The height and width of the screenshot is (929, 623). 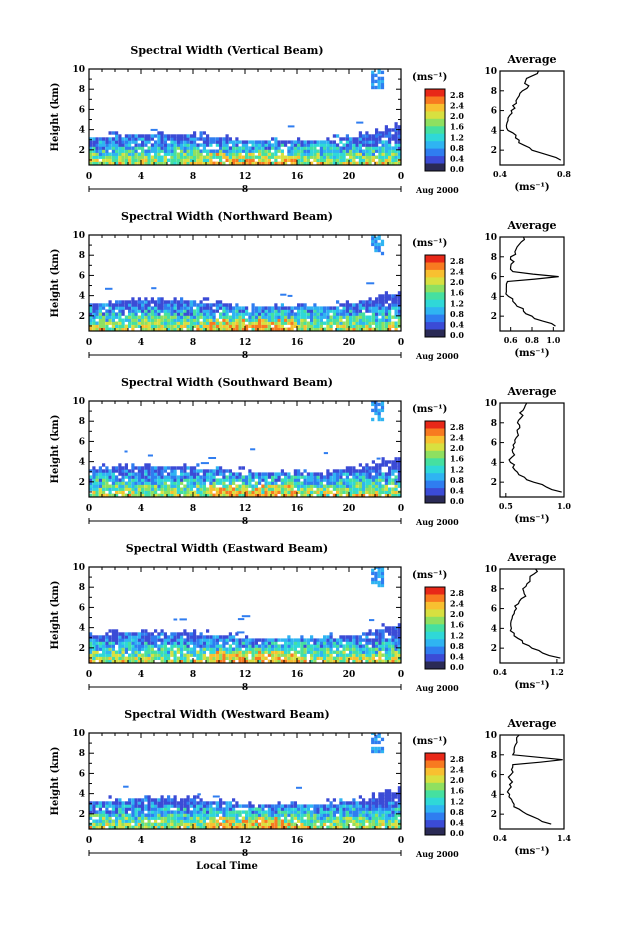 I want to click on colorbar-tick-label: 2.8, so click(x=457, y=95).